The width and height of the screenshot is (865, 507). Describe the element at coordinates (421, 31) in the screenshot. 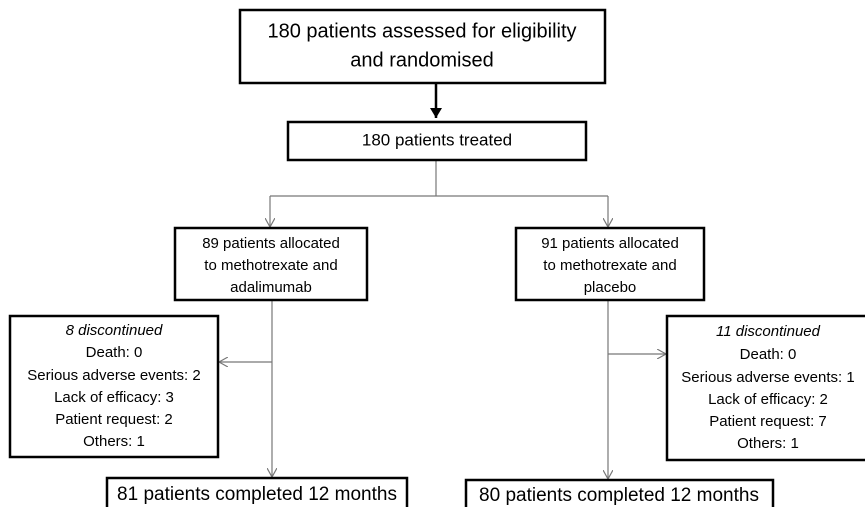

I see `box-text: 180 patients assessed for eligibility` at that location.